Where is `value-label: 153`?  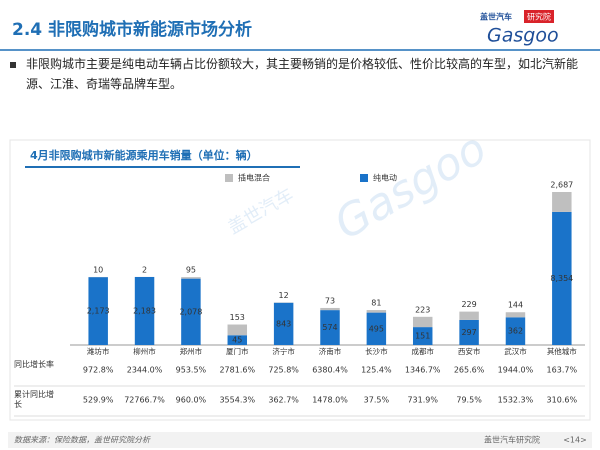 value-label: 153 is located at coordinates (237, 317).